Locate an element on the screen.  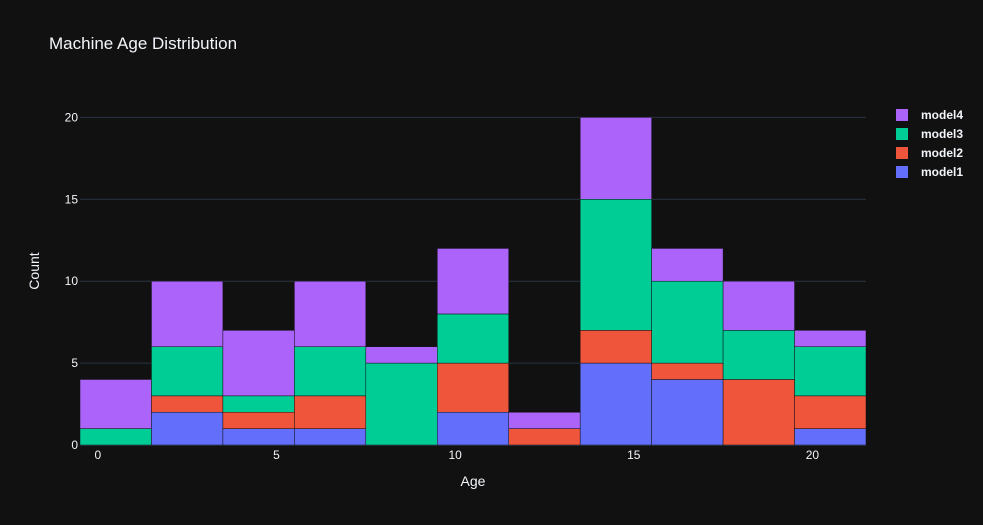
legend-item-model1: model1 is located at coordinates (929, 172).